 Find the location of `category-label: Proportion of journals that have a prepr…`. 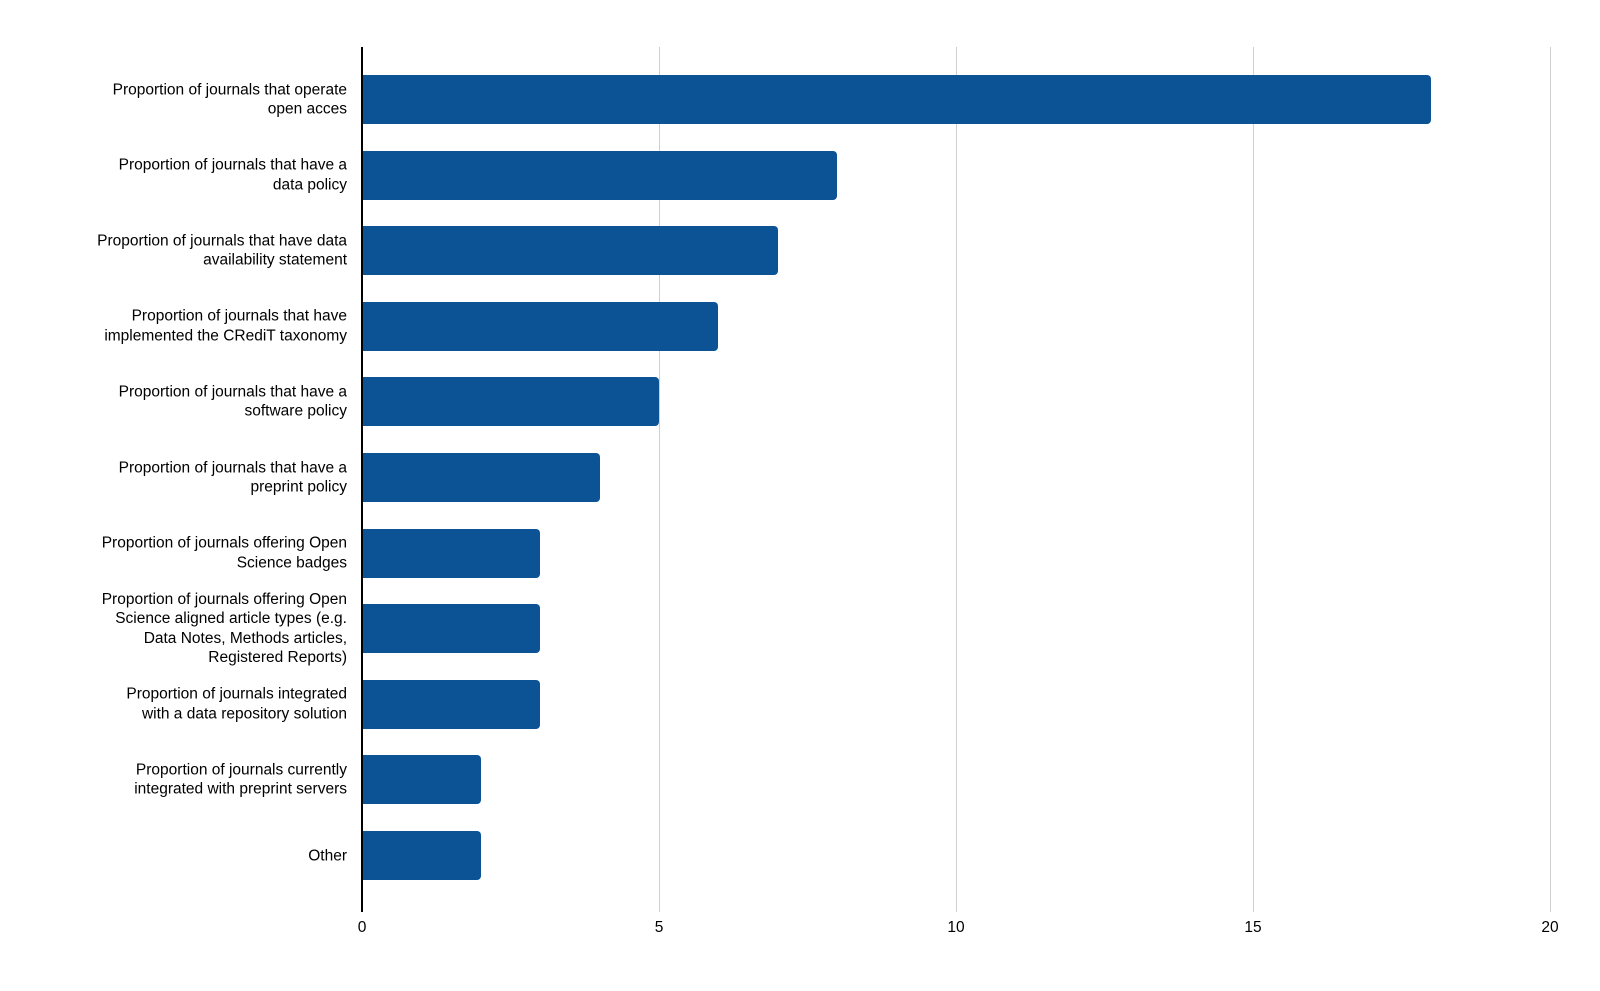

category-label: Proportion of journals that have a prepr… is located at coordinates (232, 477).